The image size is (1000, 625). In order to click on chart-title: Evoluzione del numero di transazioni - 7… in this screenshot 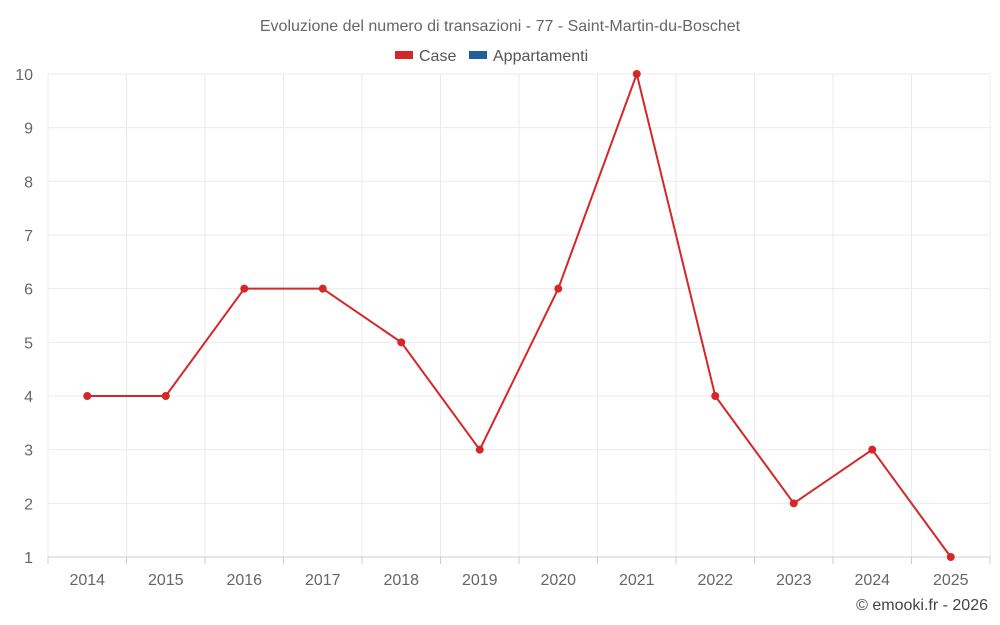, I will do `click(500, 26)`.